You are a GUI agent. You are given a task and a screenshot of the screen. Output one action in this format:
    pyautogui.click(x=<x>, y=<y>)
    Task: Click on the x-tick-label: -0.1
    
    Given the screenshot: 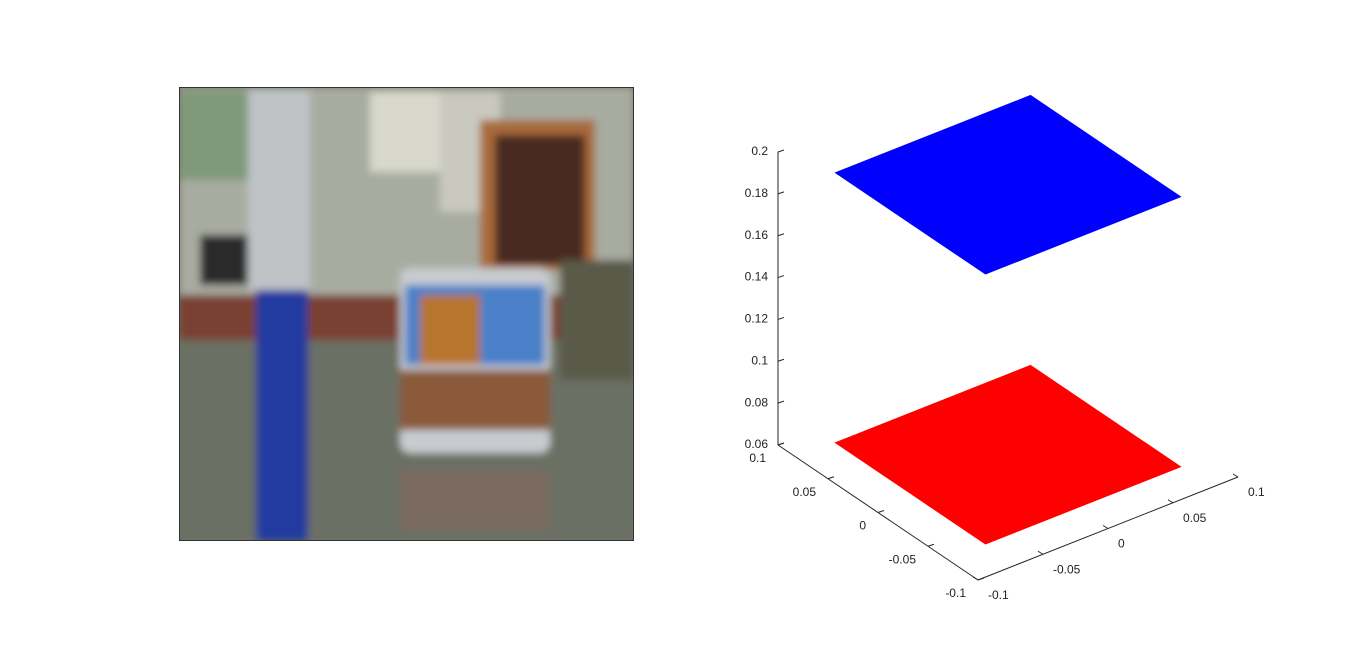 What is the action you would take?
    pyautogui.click(x=998, y=595)
    